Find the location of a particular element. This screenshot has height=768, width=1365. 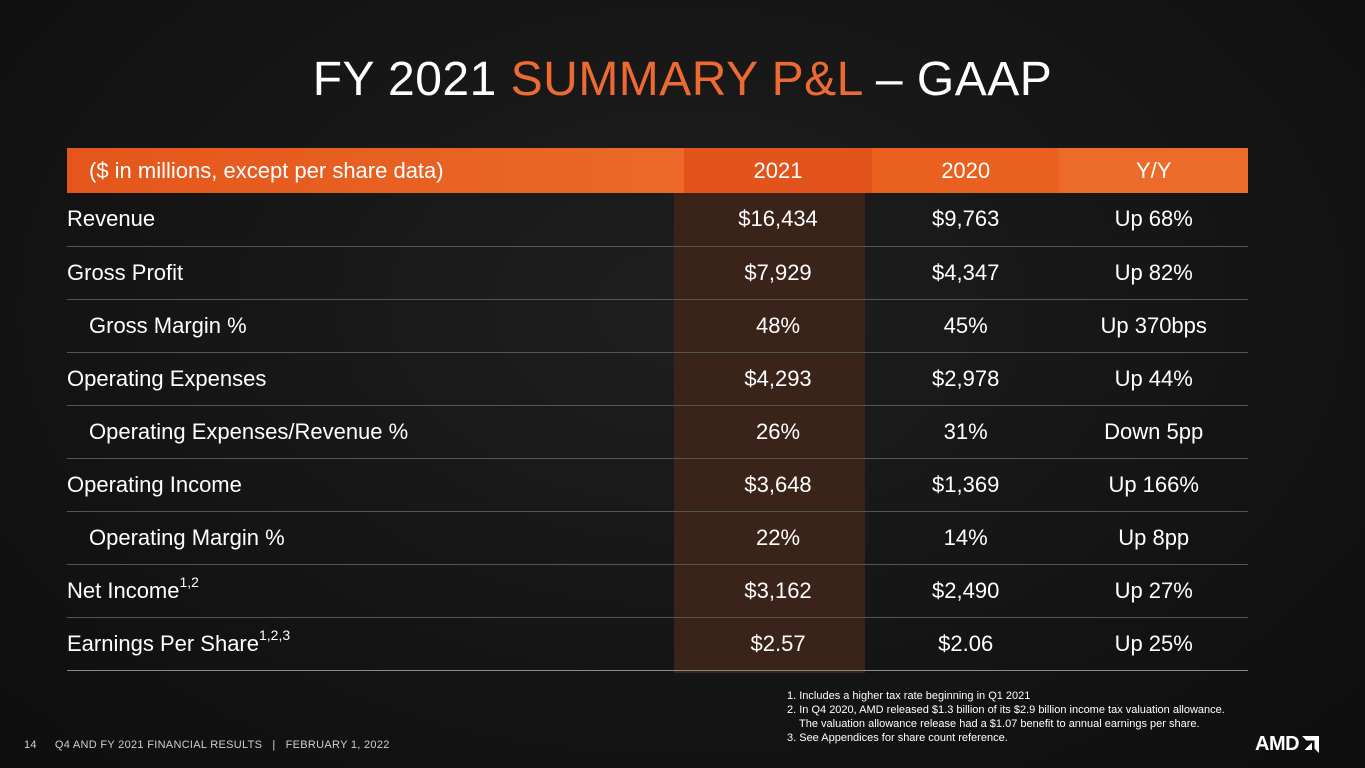

row-label: Revenue is located at coordinates (375, 219).